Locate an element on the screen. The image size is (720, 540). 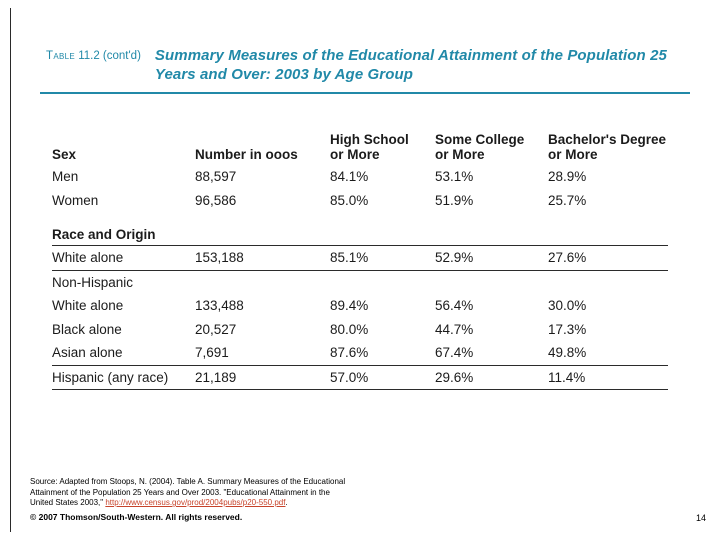
cell-highschool: 87.6% is located at coordinates (349, 353).